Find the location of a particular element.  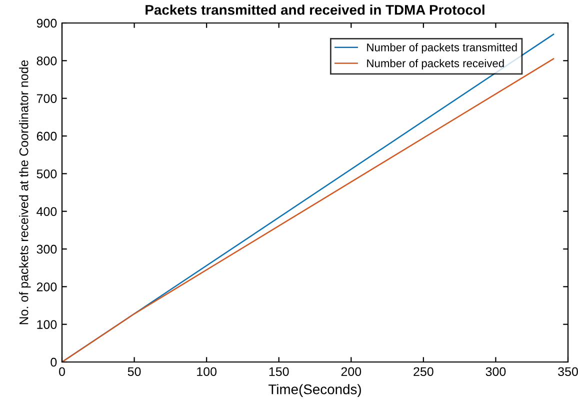

x-tick-label: 0 is located at coordinates (62, 371).